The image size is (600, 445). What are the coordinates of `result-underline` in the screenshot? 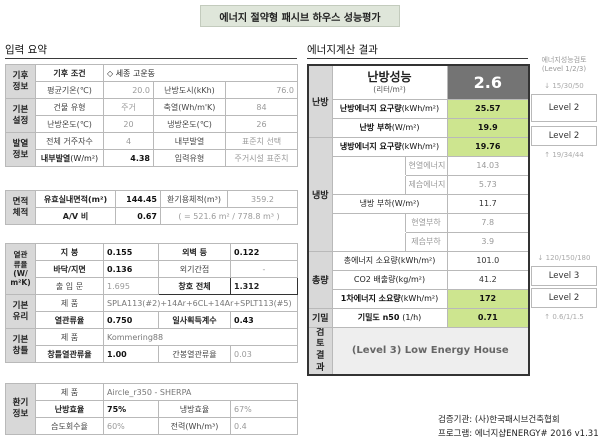 It's located at (417, 58).